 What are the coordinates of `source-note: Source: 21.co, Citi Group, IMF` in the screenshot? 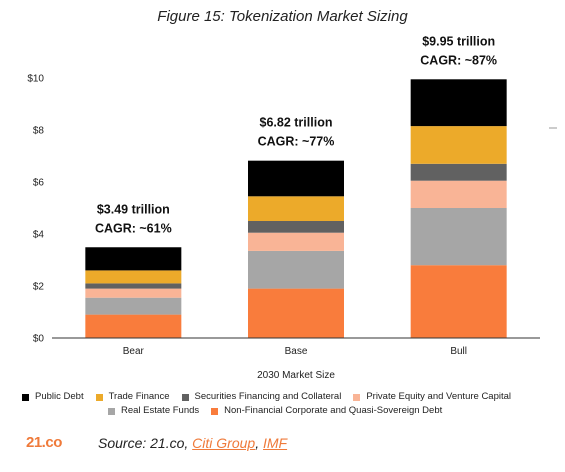 It's located at (192, 443).